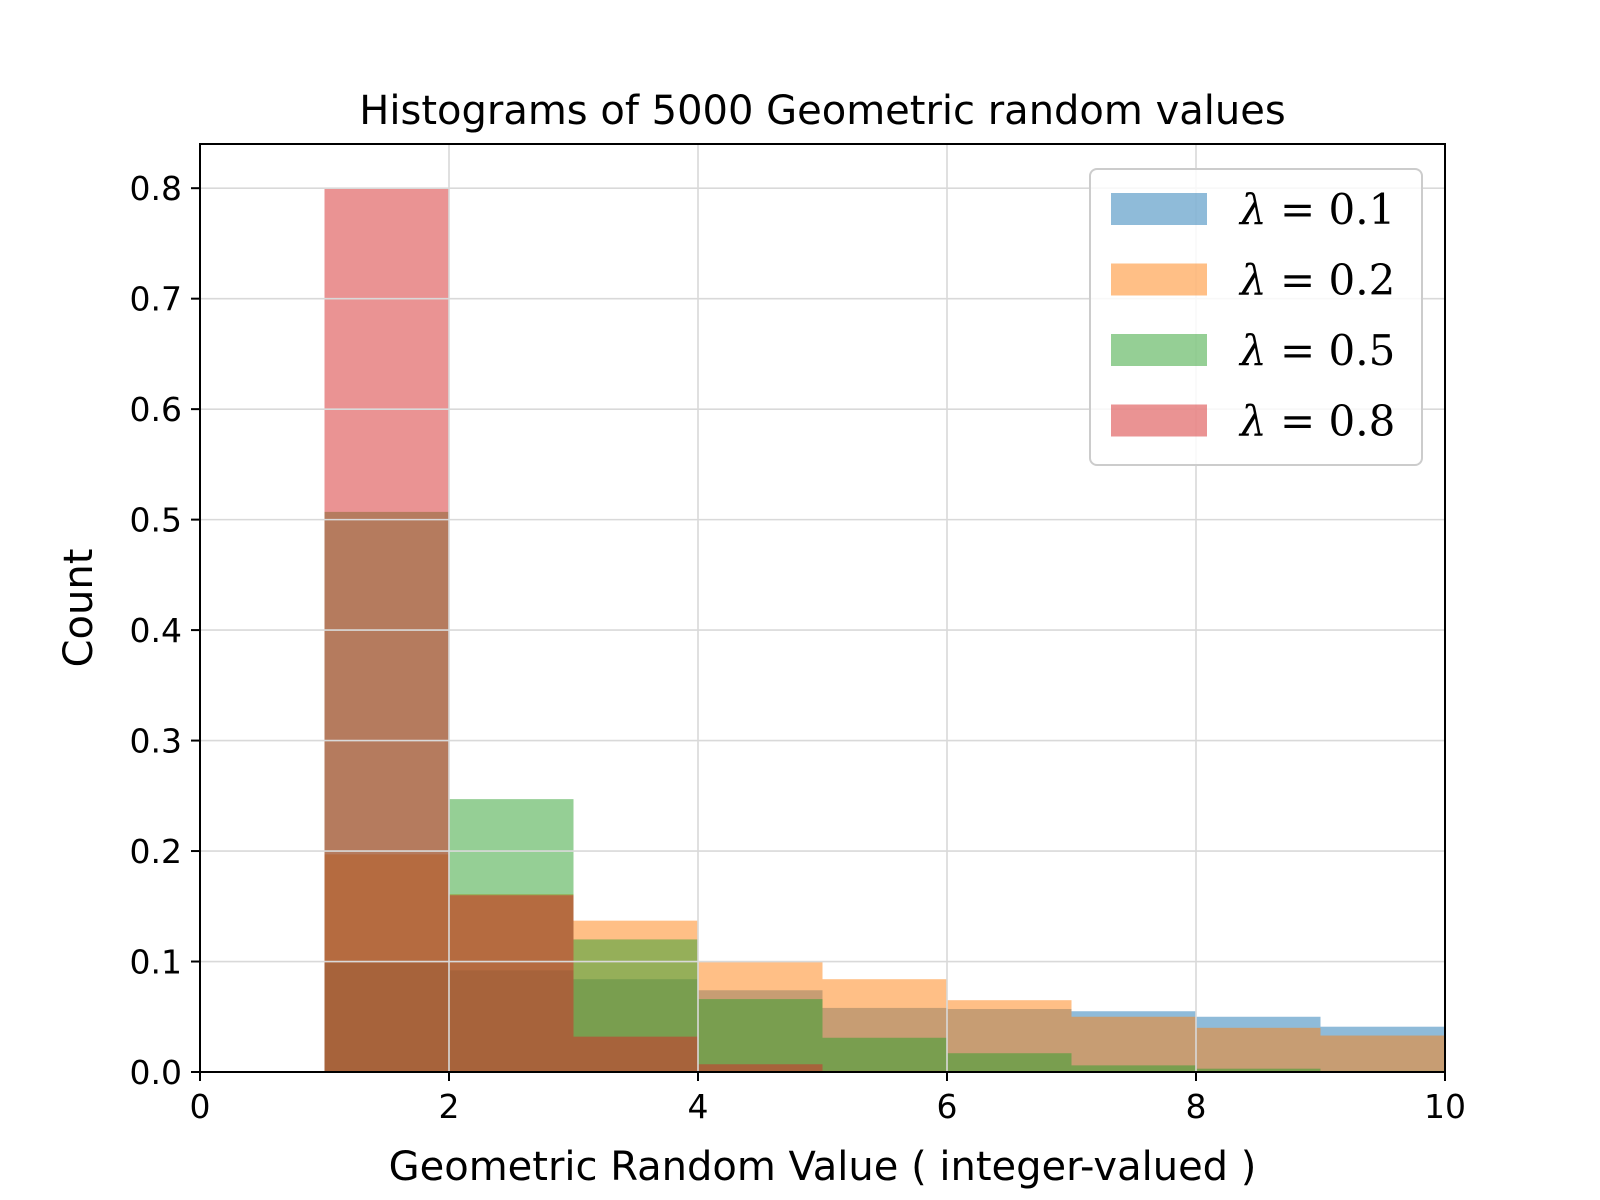 The image size is (1600, 1200). What do you see at coordinates (156, 962) in the screenshot?
I see `y-tick-label: 0.1` at bounding box center [156, 962].